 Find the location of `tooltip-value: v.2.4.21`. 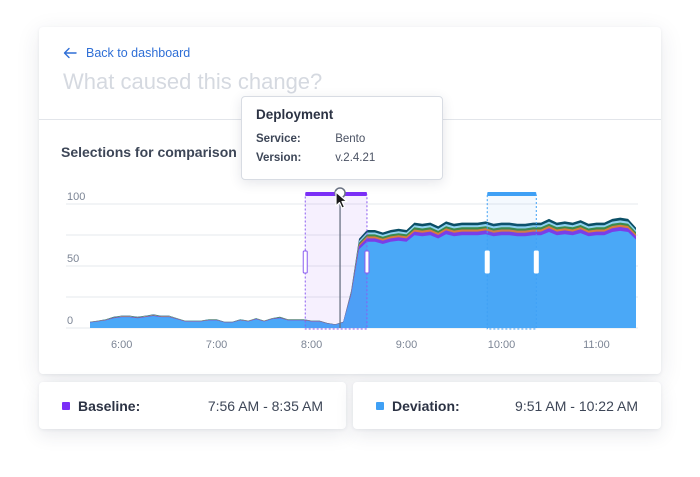

tooltip-value: v.2.4.21 is located at coordinates (355, 158).